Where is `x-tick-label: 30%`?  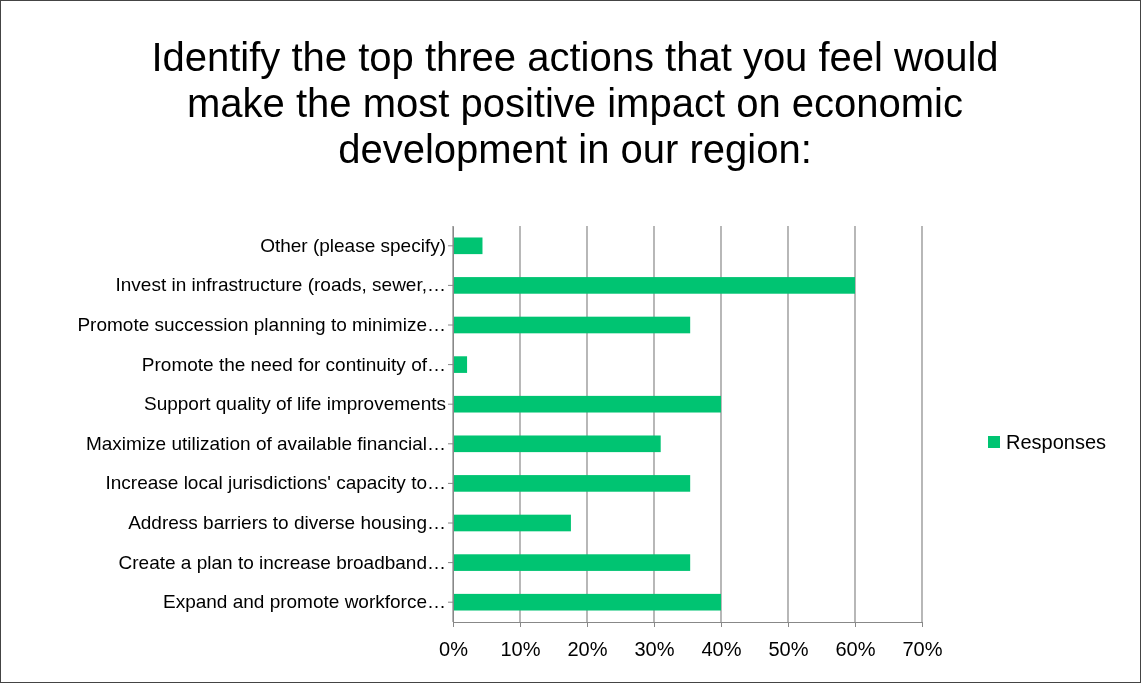 x-tick-label: 30% is located at coordinates (654, 649).